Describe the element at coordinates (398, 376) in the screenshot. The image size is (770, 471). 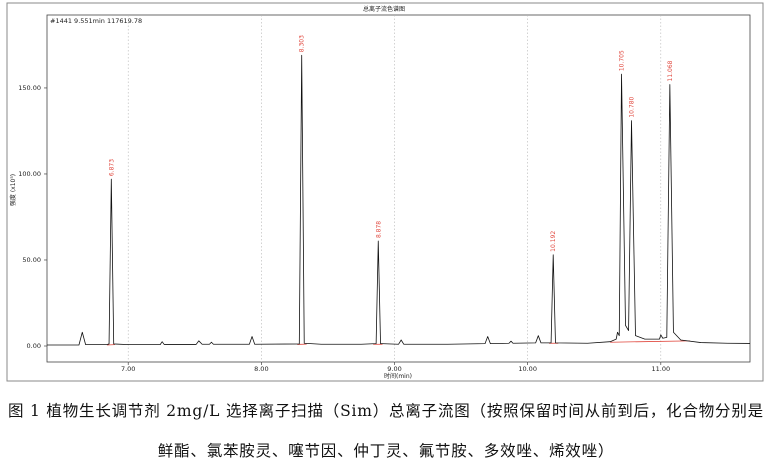
I see `x-axis-label: 时间(min)` at that location.